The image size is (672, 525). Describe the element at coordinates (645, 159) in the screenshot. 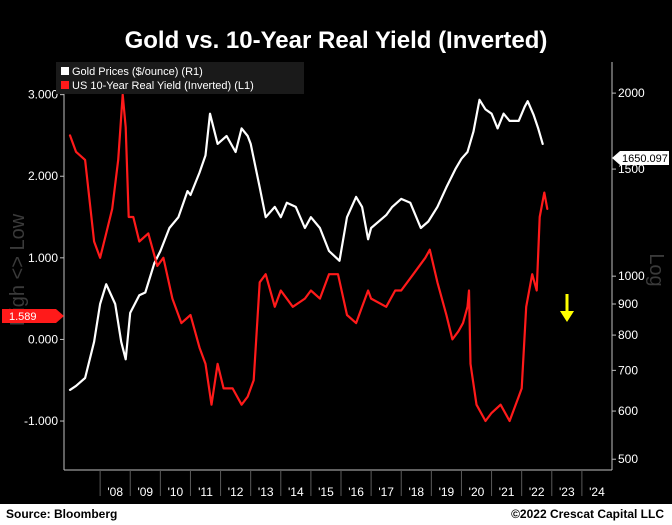

I see `right-last-value: 1650.097` at that location.